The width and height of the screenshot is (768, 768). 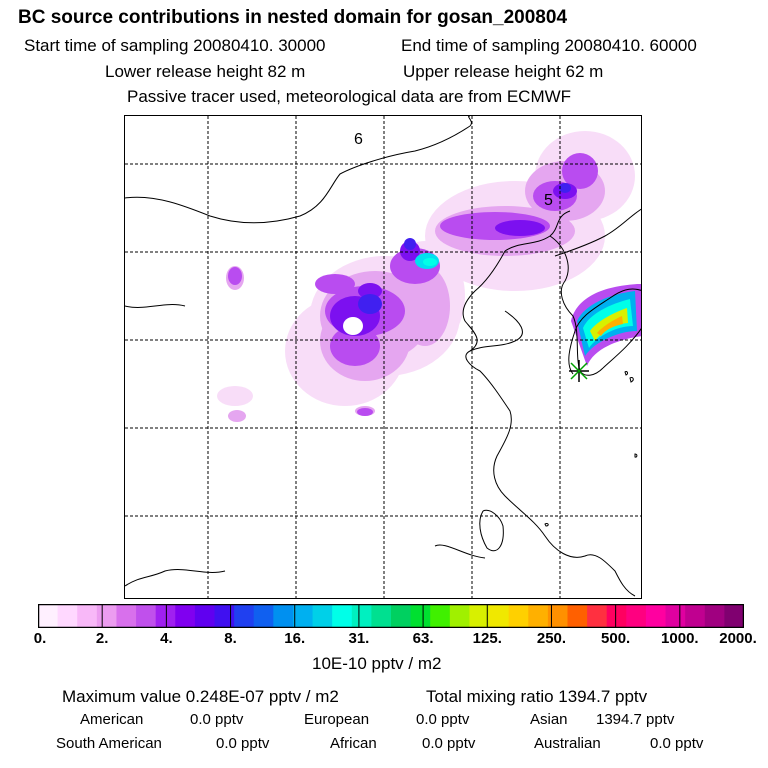 What do you see at coordinates (337, 719) in the screenshot?
I see `european-label: European` at bounding box center [337, 719].